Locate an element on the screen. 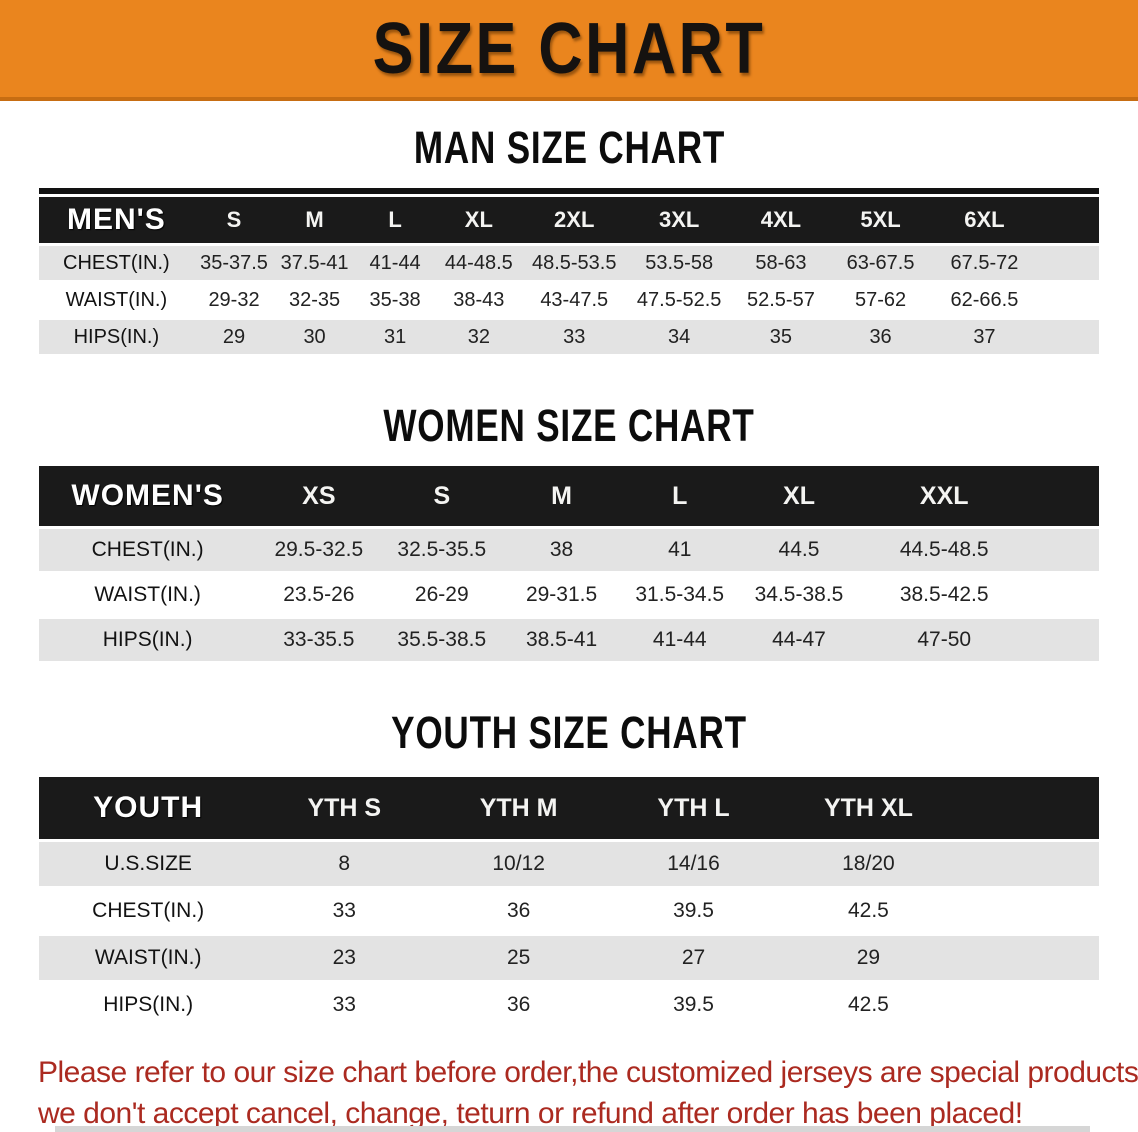  youth-section-heading: YOUTH SIZE CHART is located at coordinates (569, 733).